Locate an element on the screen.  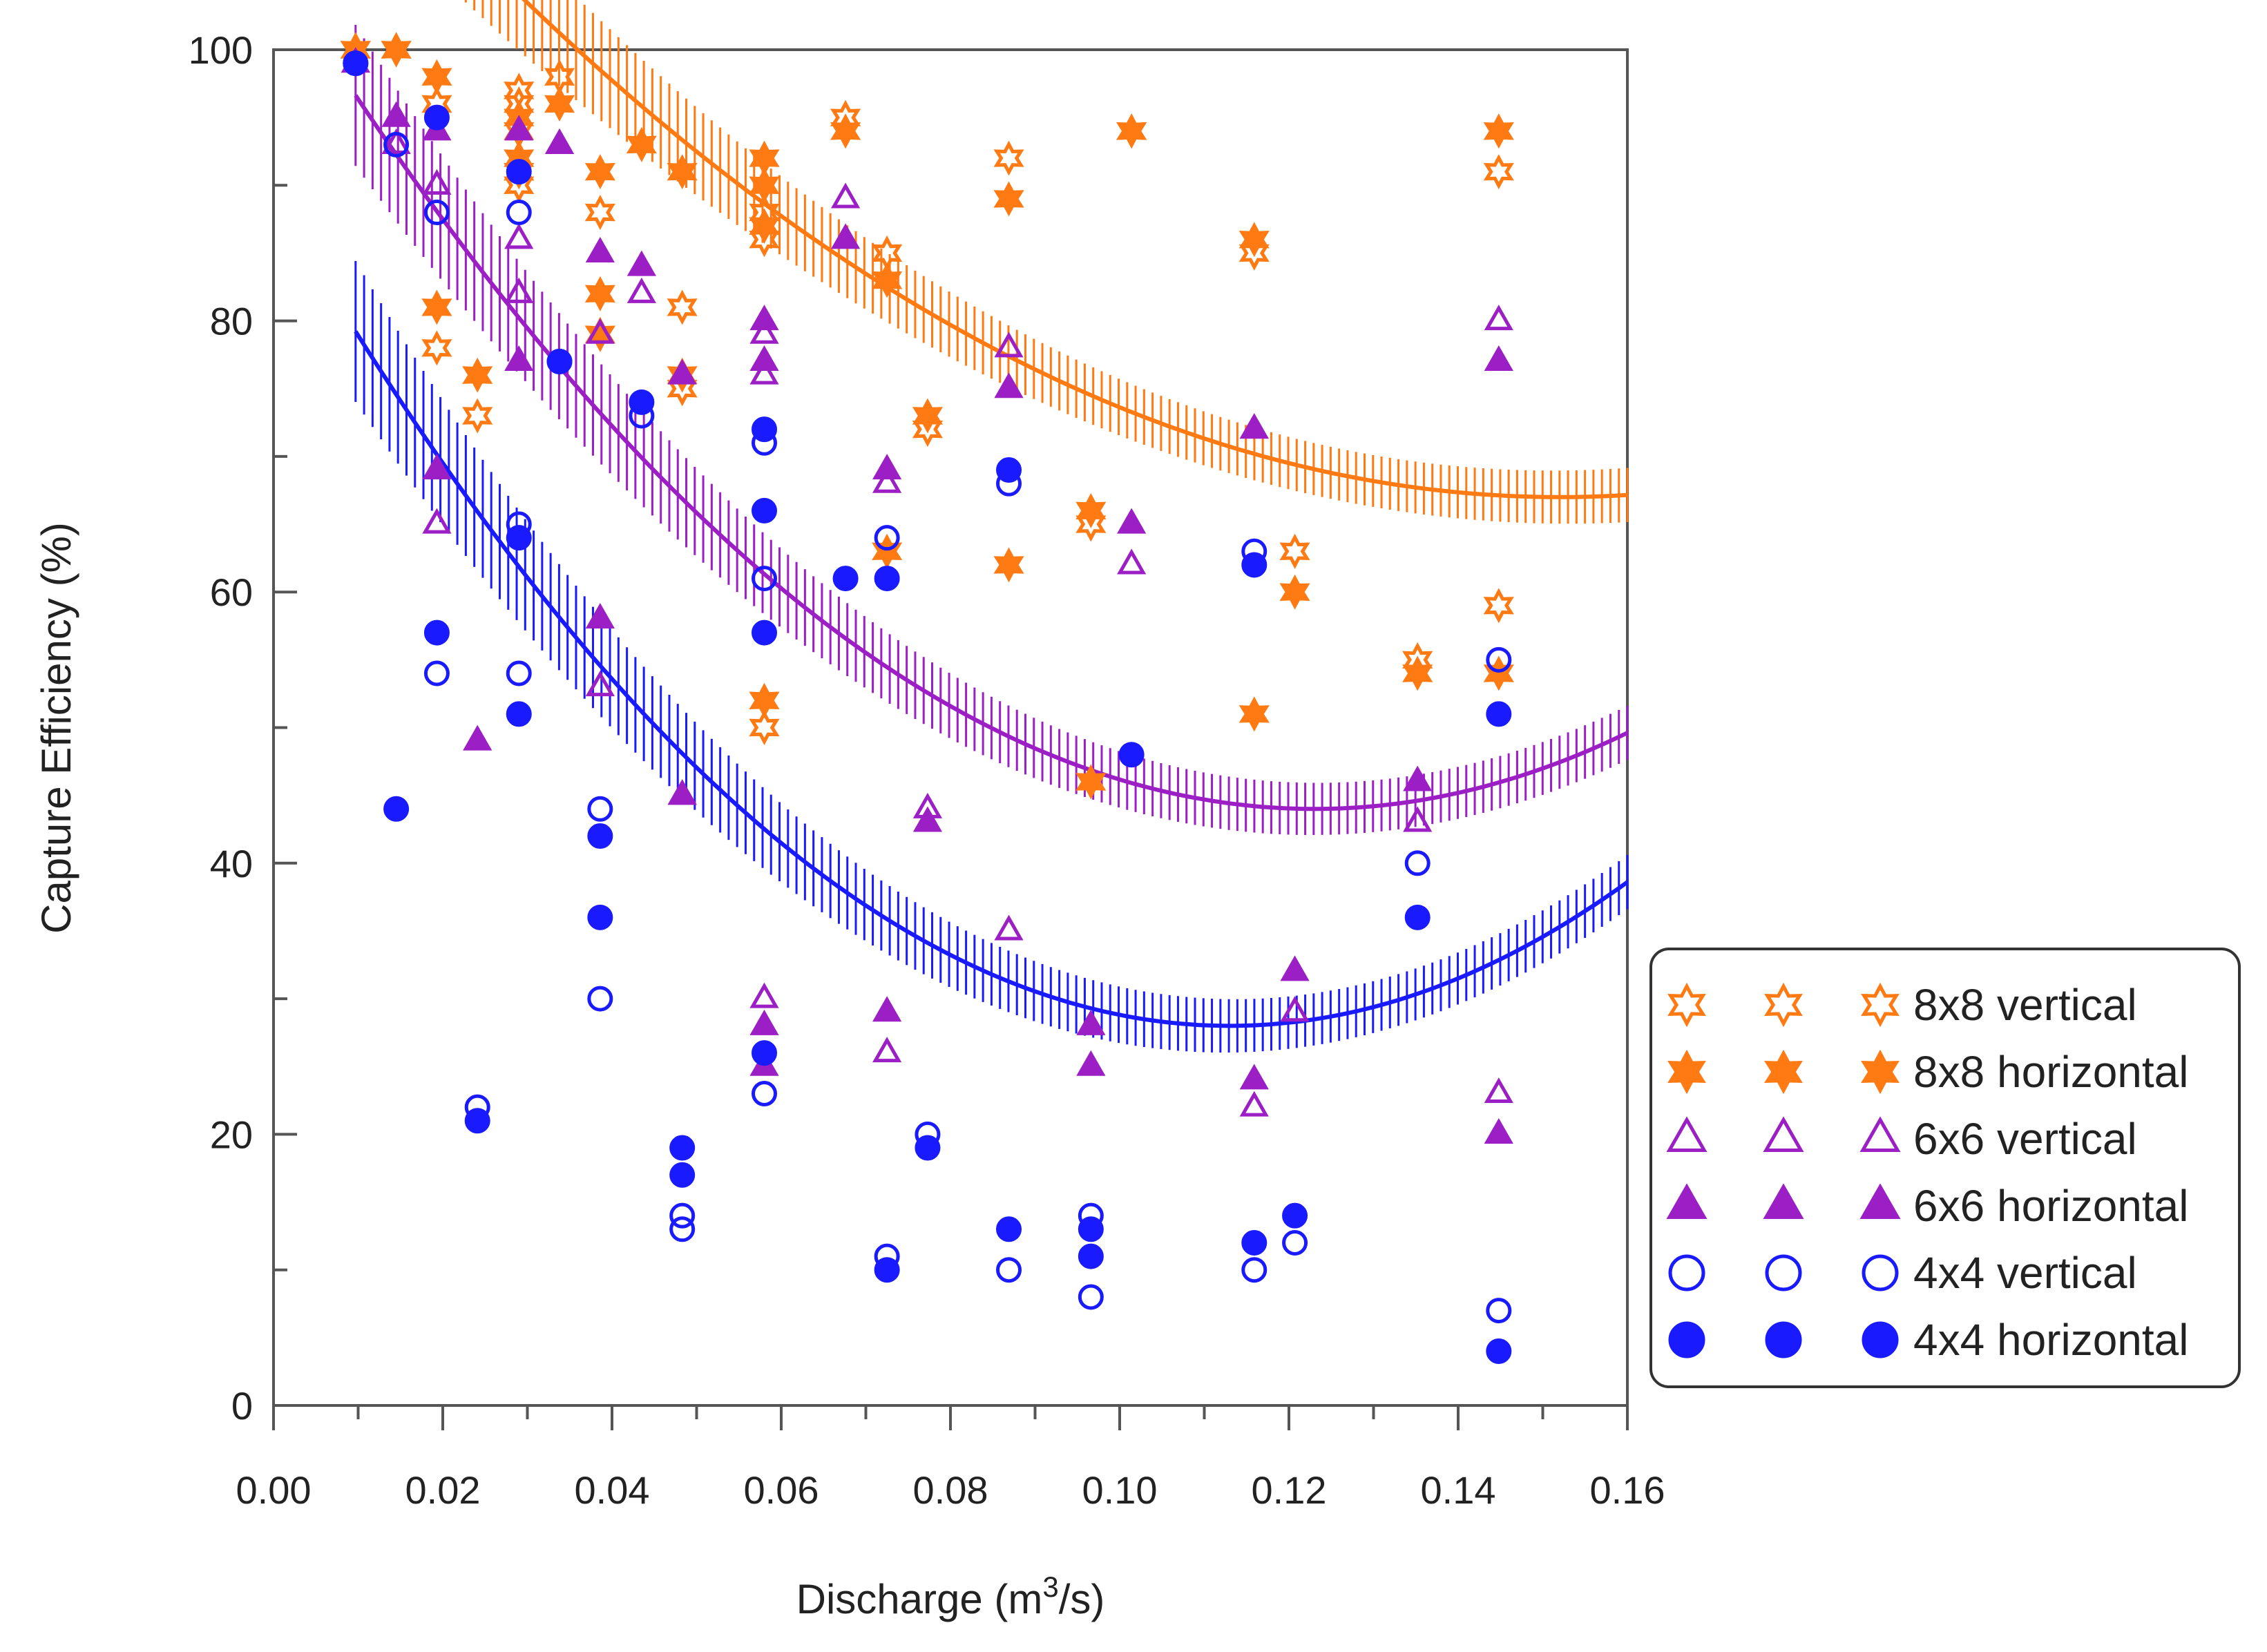
x-axis-title-base: Discharge (m is located at coordinates (919, 1599).